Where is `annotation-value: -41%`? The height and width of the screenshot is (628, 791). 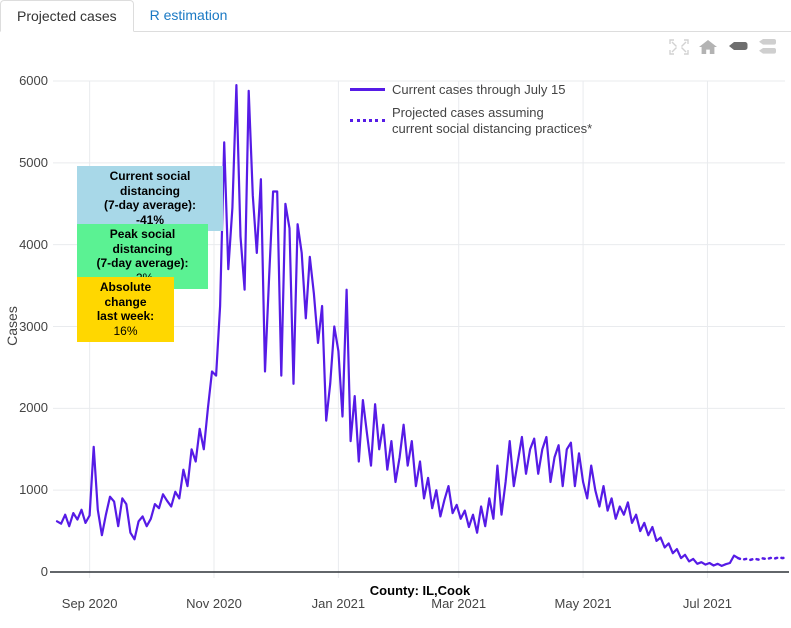
annotation-value: -41% is located at coordinates (149, 219).